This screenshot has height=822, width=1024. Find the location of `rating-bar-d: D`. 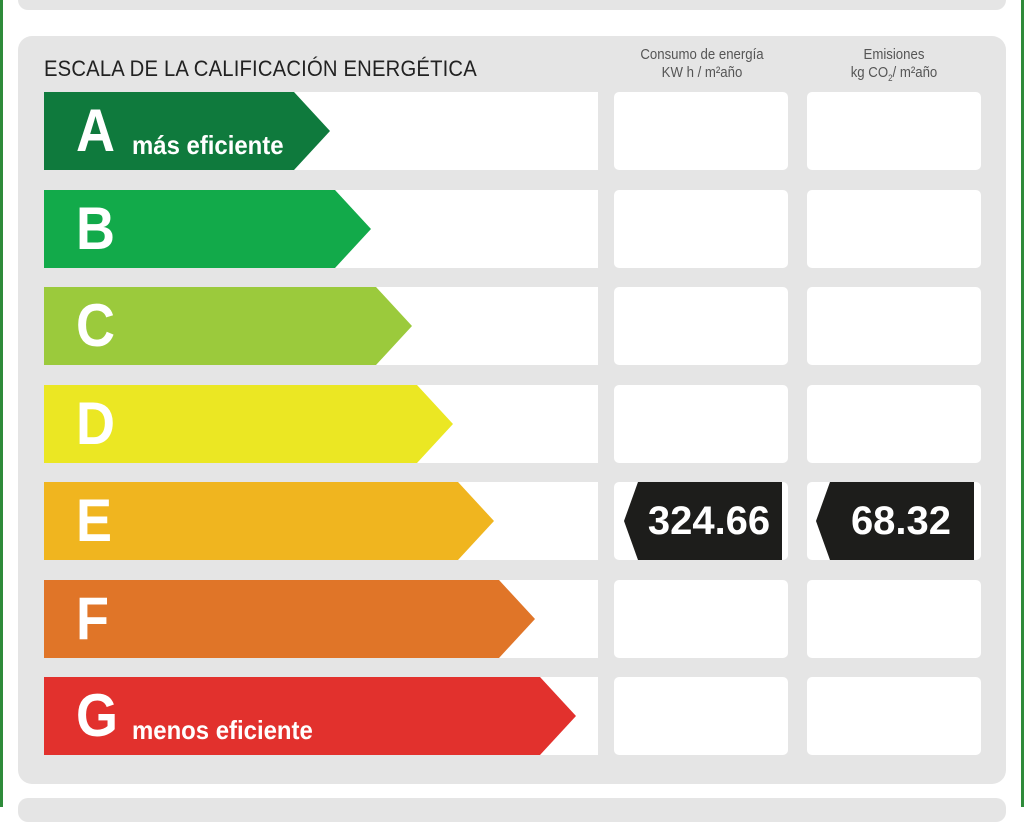

rating-bar-d: D is located at coordinates (248, 424).